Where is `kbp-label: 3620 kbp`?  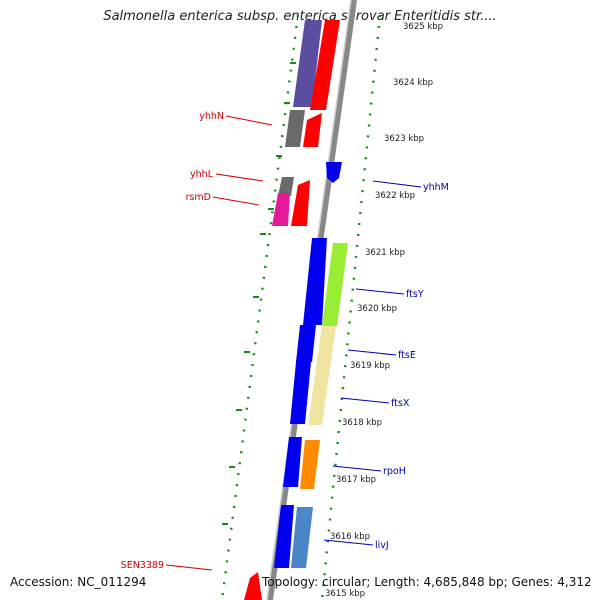 kbp-label: 3620 kbp is located at coordinates (377, 309).